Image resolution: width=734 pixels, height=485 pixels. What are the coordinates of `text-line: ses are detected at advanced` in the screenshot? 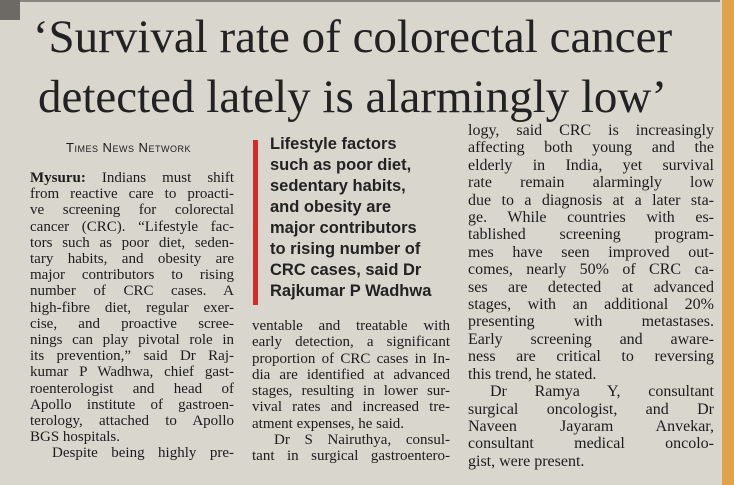 It's located at (591, 287).